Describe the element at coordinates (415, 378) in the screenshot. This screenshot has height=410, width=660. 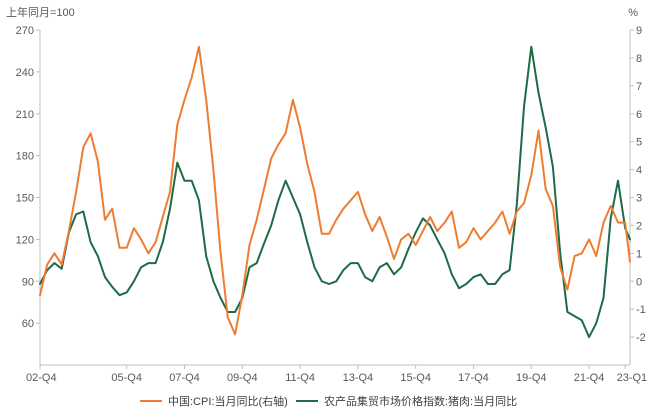
I see `x-tick-label: 15-Q4` at that location.